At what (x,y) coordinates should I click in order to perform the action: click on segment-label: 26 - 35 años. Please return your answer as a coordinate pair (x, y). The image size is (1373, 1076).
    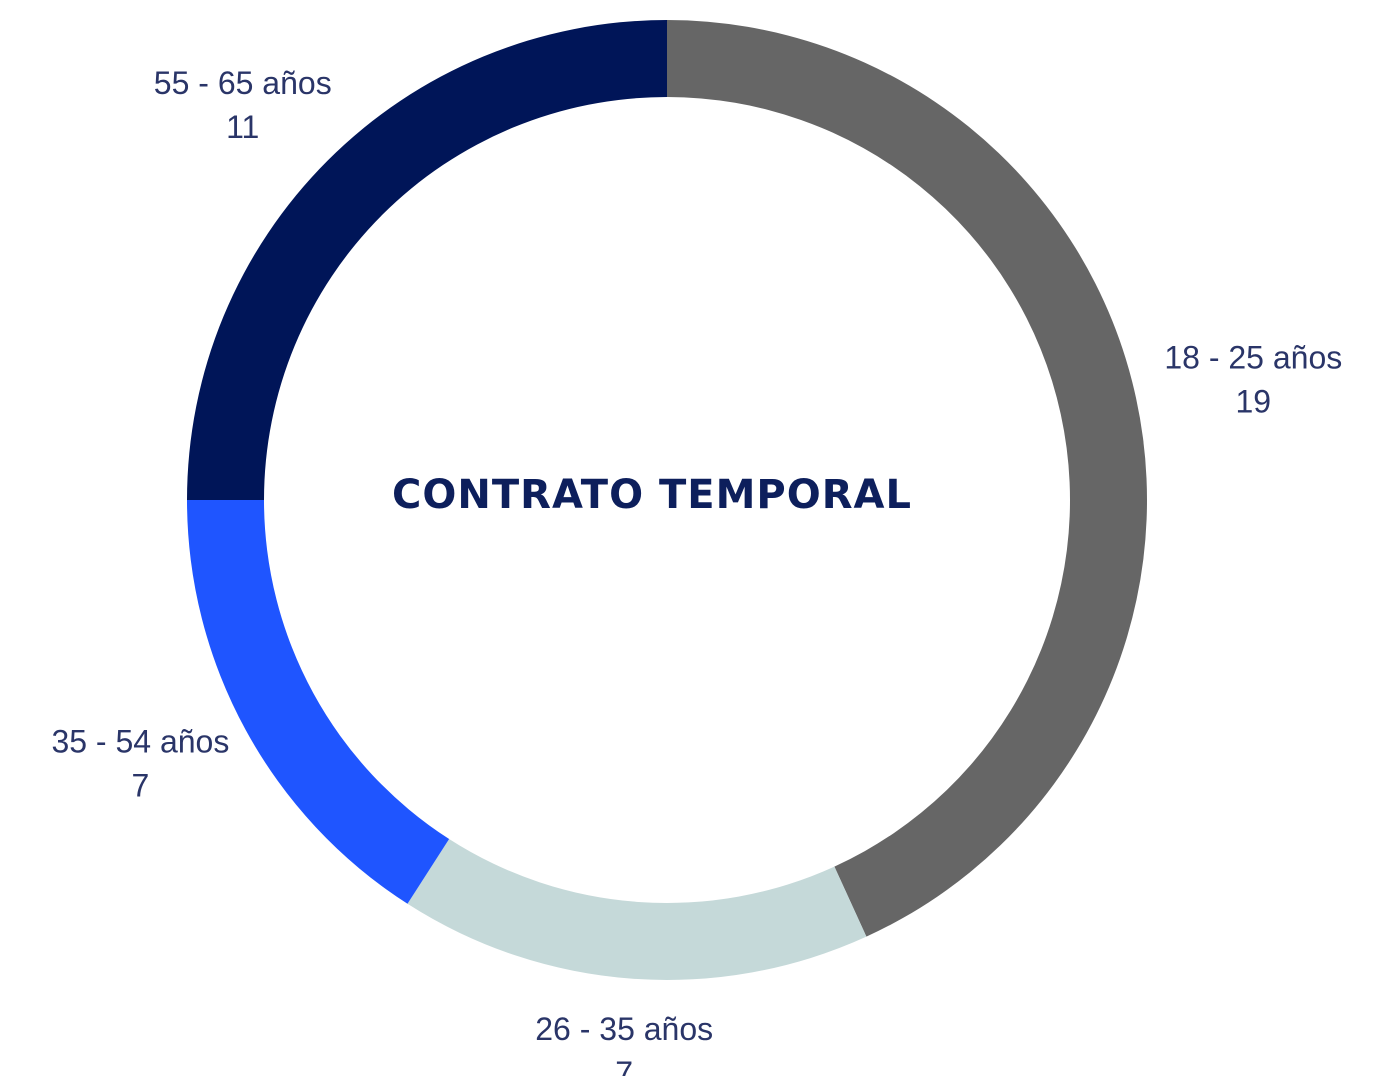
    Looking at the image, I should click on (624, 1029).